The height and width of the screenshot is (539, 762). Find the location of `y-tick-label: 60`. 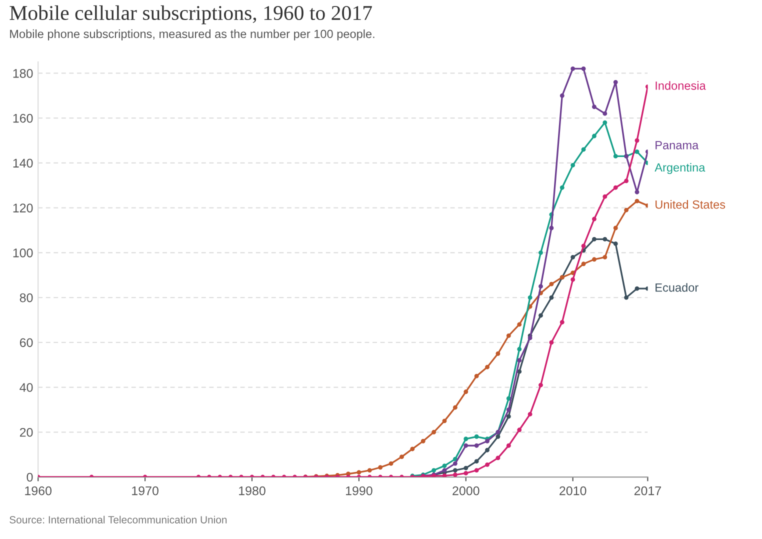

y-tick-label: 60 is located at coordinates (26, 343).